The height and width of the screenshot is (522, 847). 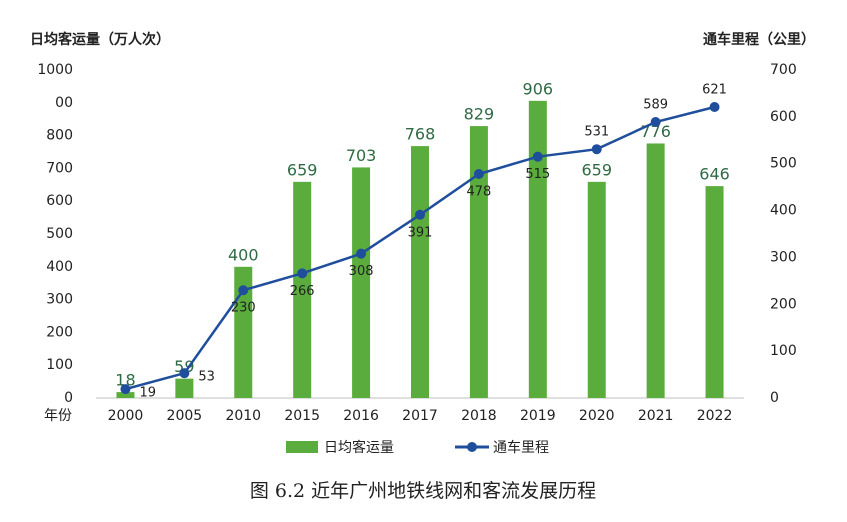 I want to click on y-tick-label: 400, so click(x=59, y=267).